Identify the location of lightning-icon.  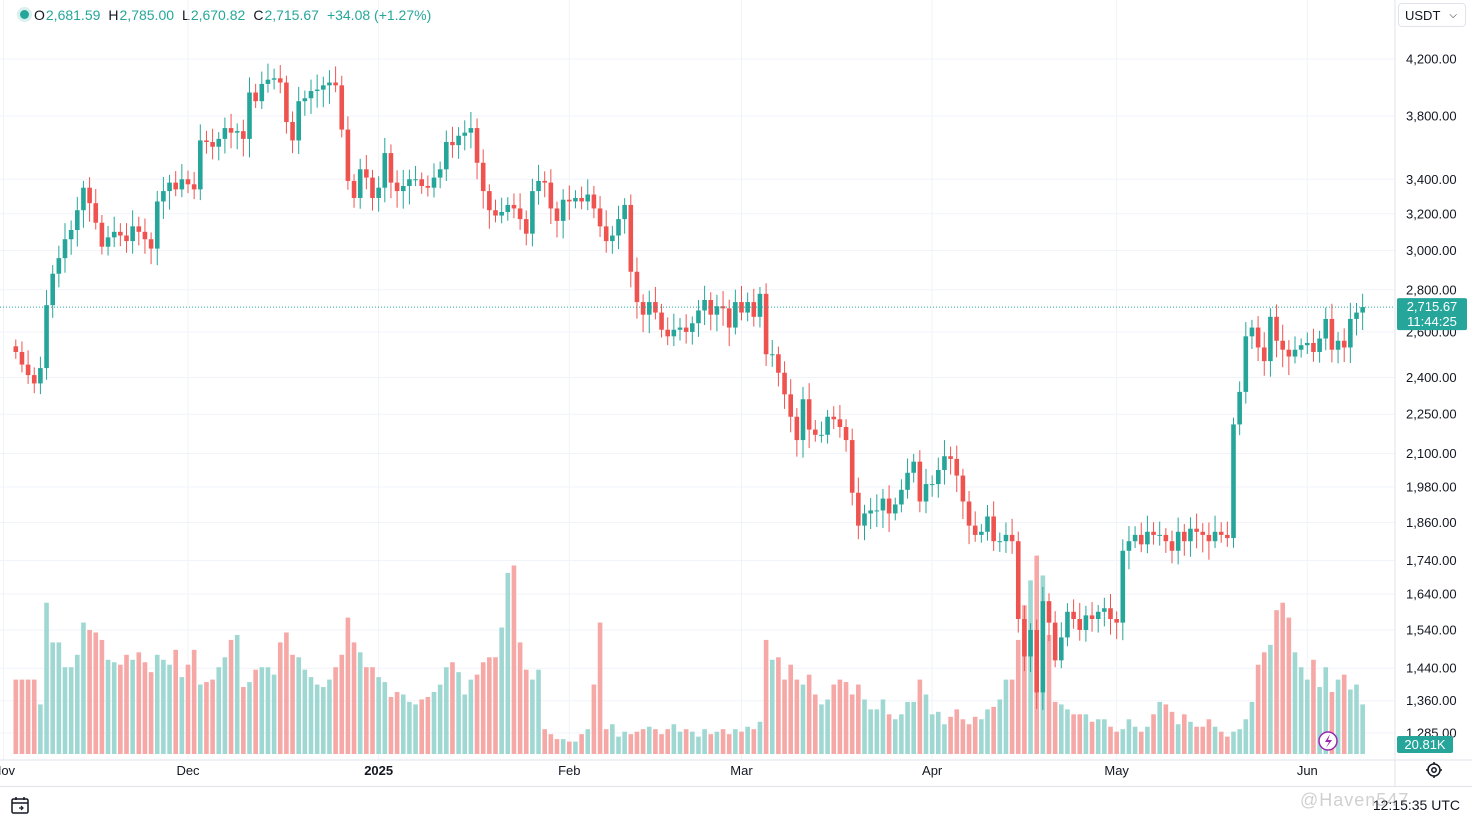
(1328, 741).